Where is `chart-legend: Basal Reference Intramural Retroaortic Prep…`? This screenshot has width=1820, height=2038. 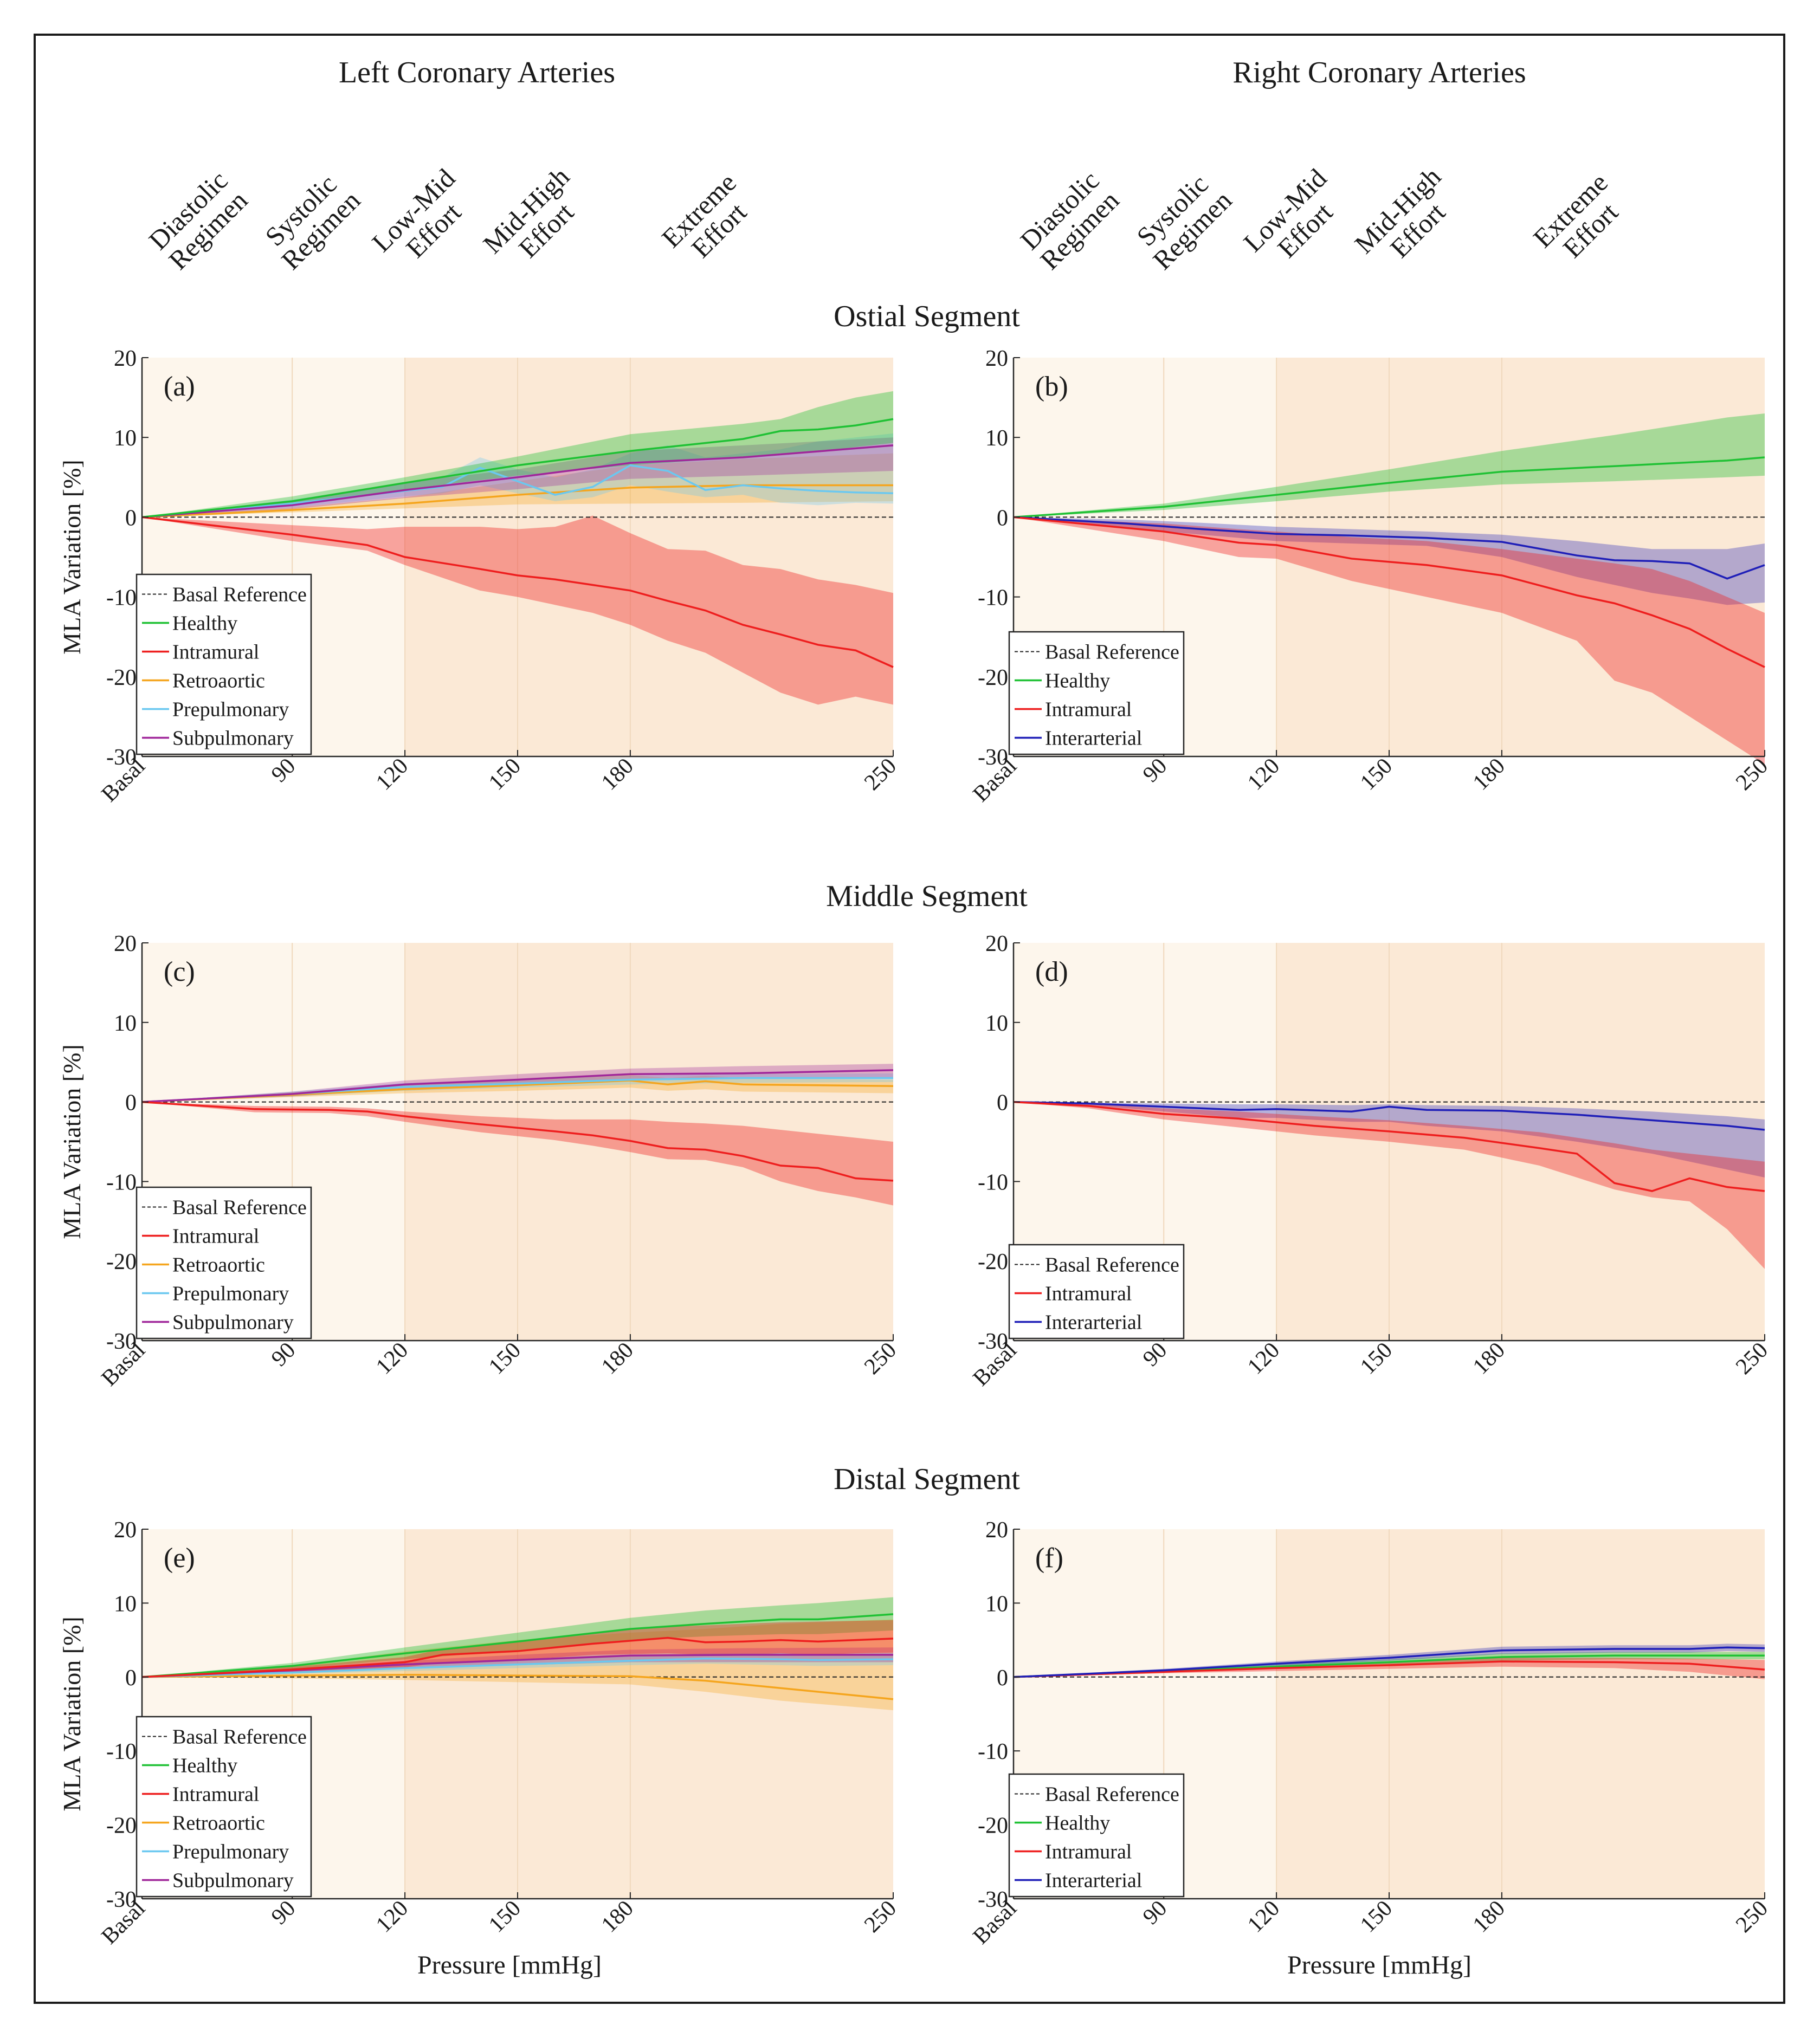
chart-legend: Basal Reference Intramural Retroaortic Prep… is located at coordinates (223, 1263).